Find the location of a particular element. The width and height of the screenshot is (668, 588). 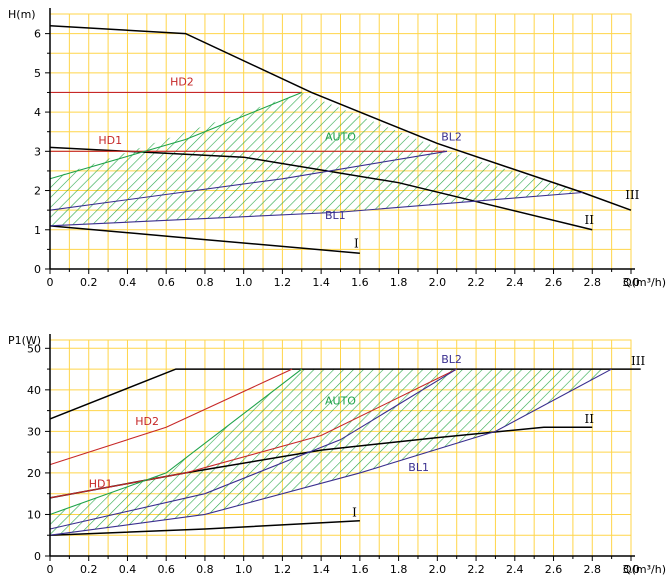

power-x-tick-label: 3.0 is located at coordinates (631, 569).